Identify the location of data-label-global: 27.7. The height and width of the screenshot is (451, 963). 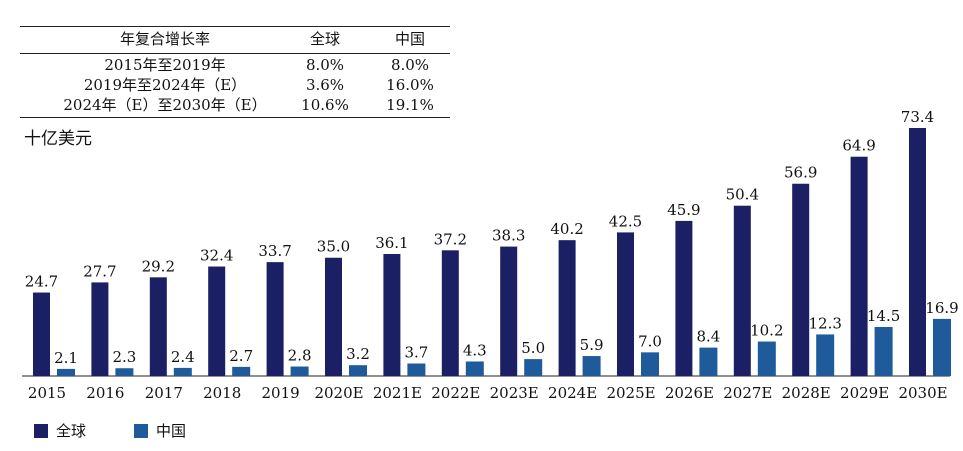
(99, 271).